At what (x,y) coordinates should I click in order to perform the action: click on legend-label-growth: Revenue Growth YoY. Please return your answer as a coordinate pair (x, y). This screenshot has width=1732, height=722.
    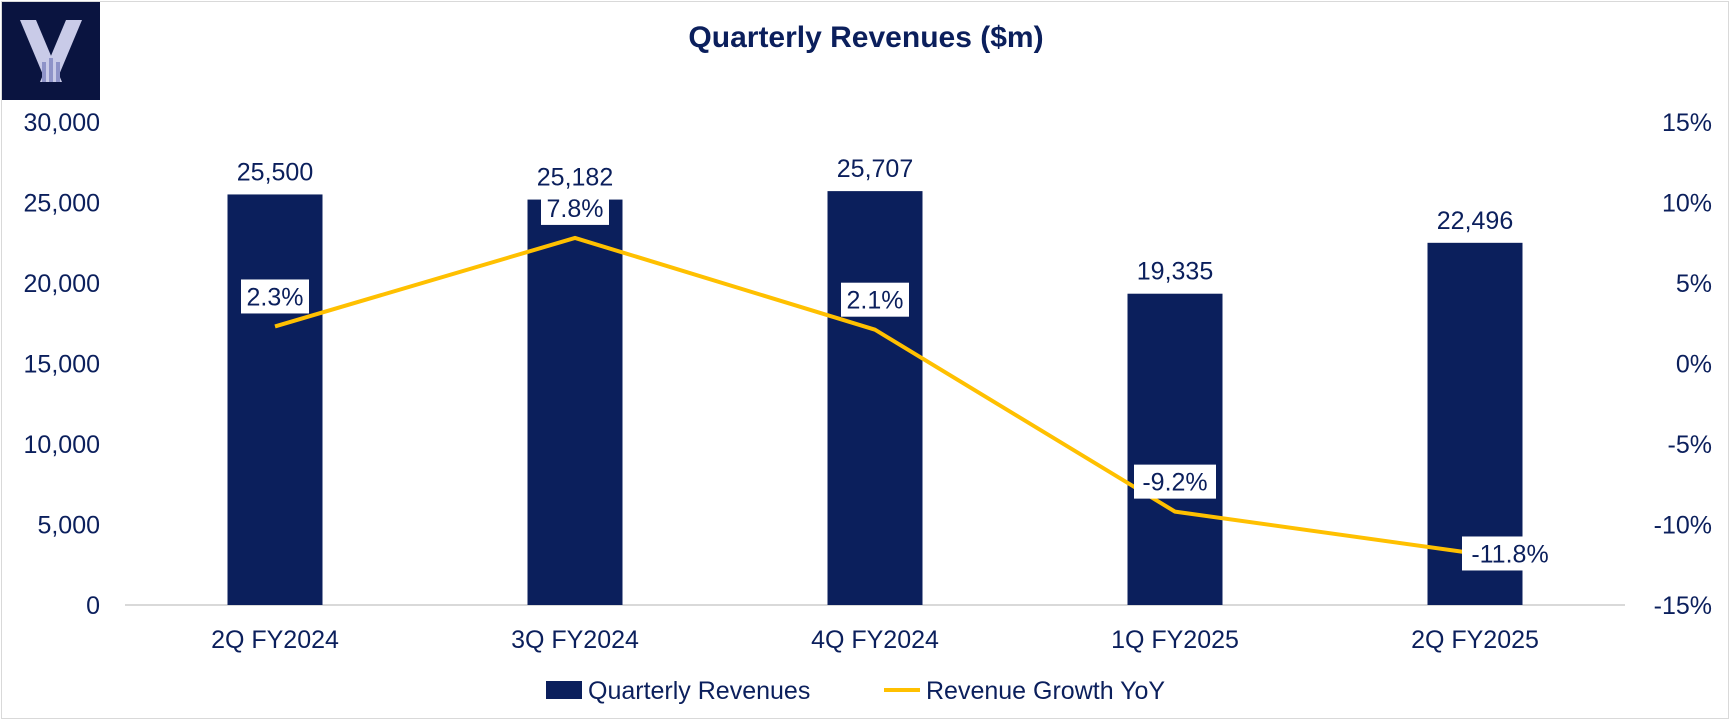
    Looking at the image, I should click on (1045, 691).